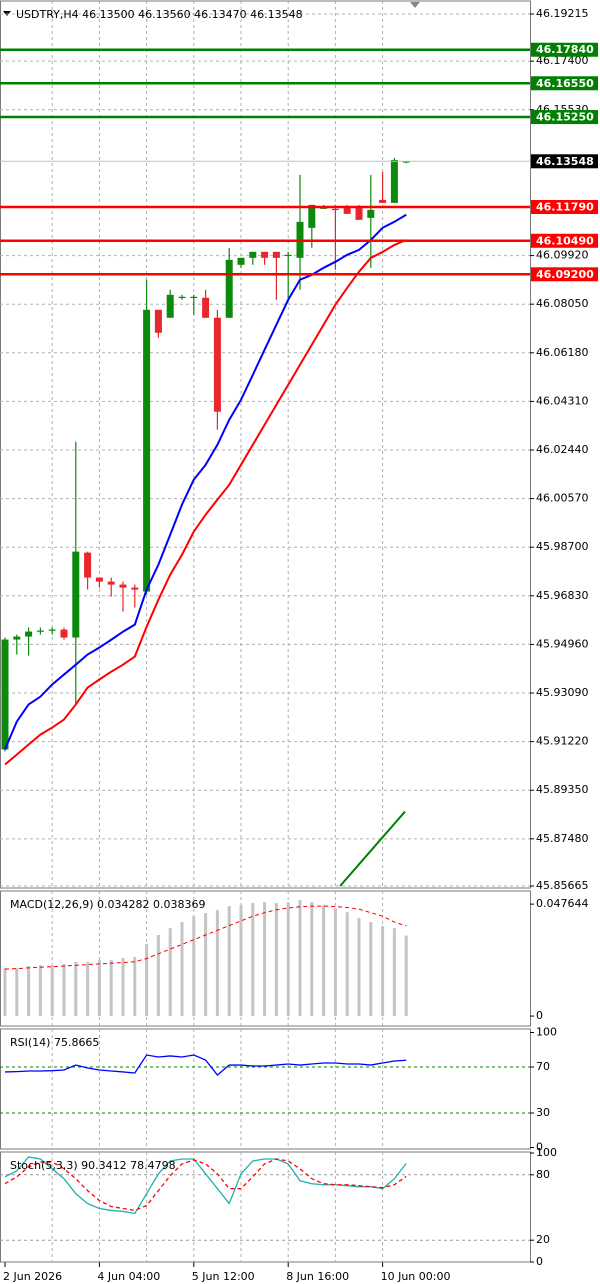 The height and width of the screenshot is (1284, 600). I want to click on y-tick-label: 46.17400, so click(562, 60).